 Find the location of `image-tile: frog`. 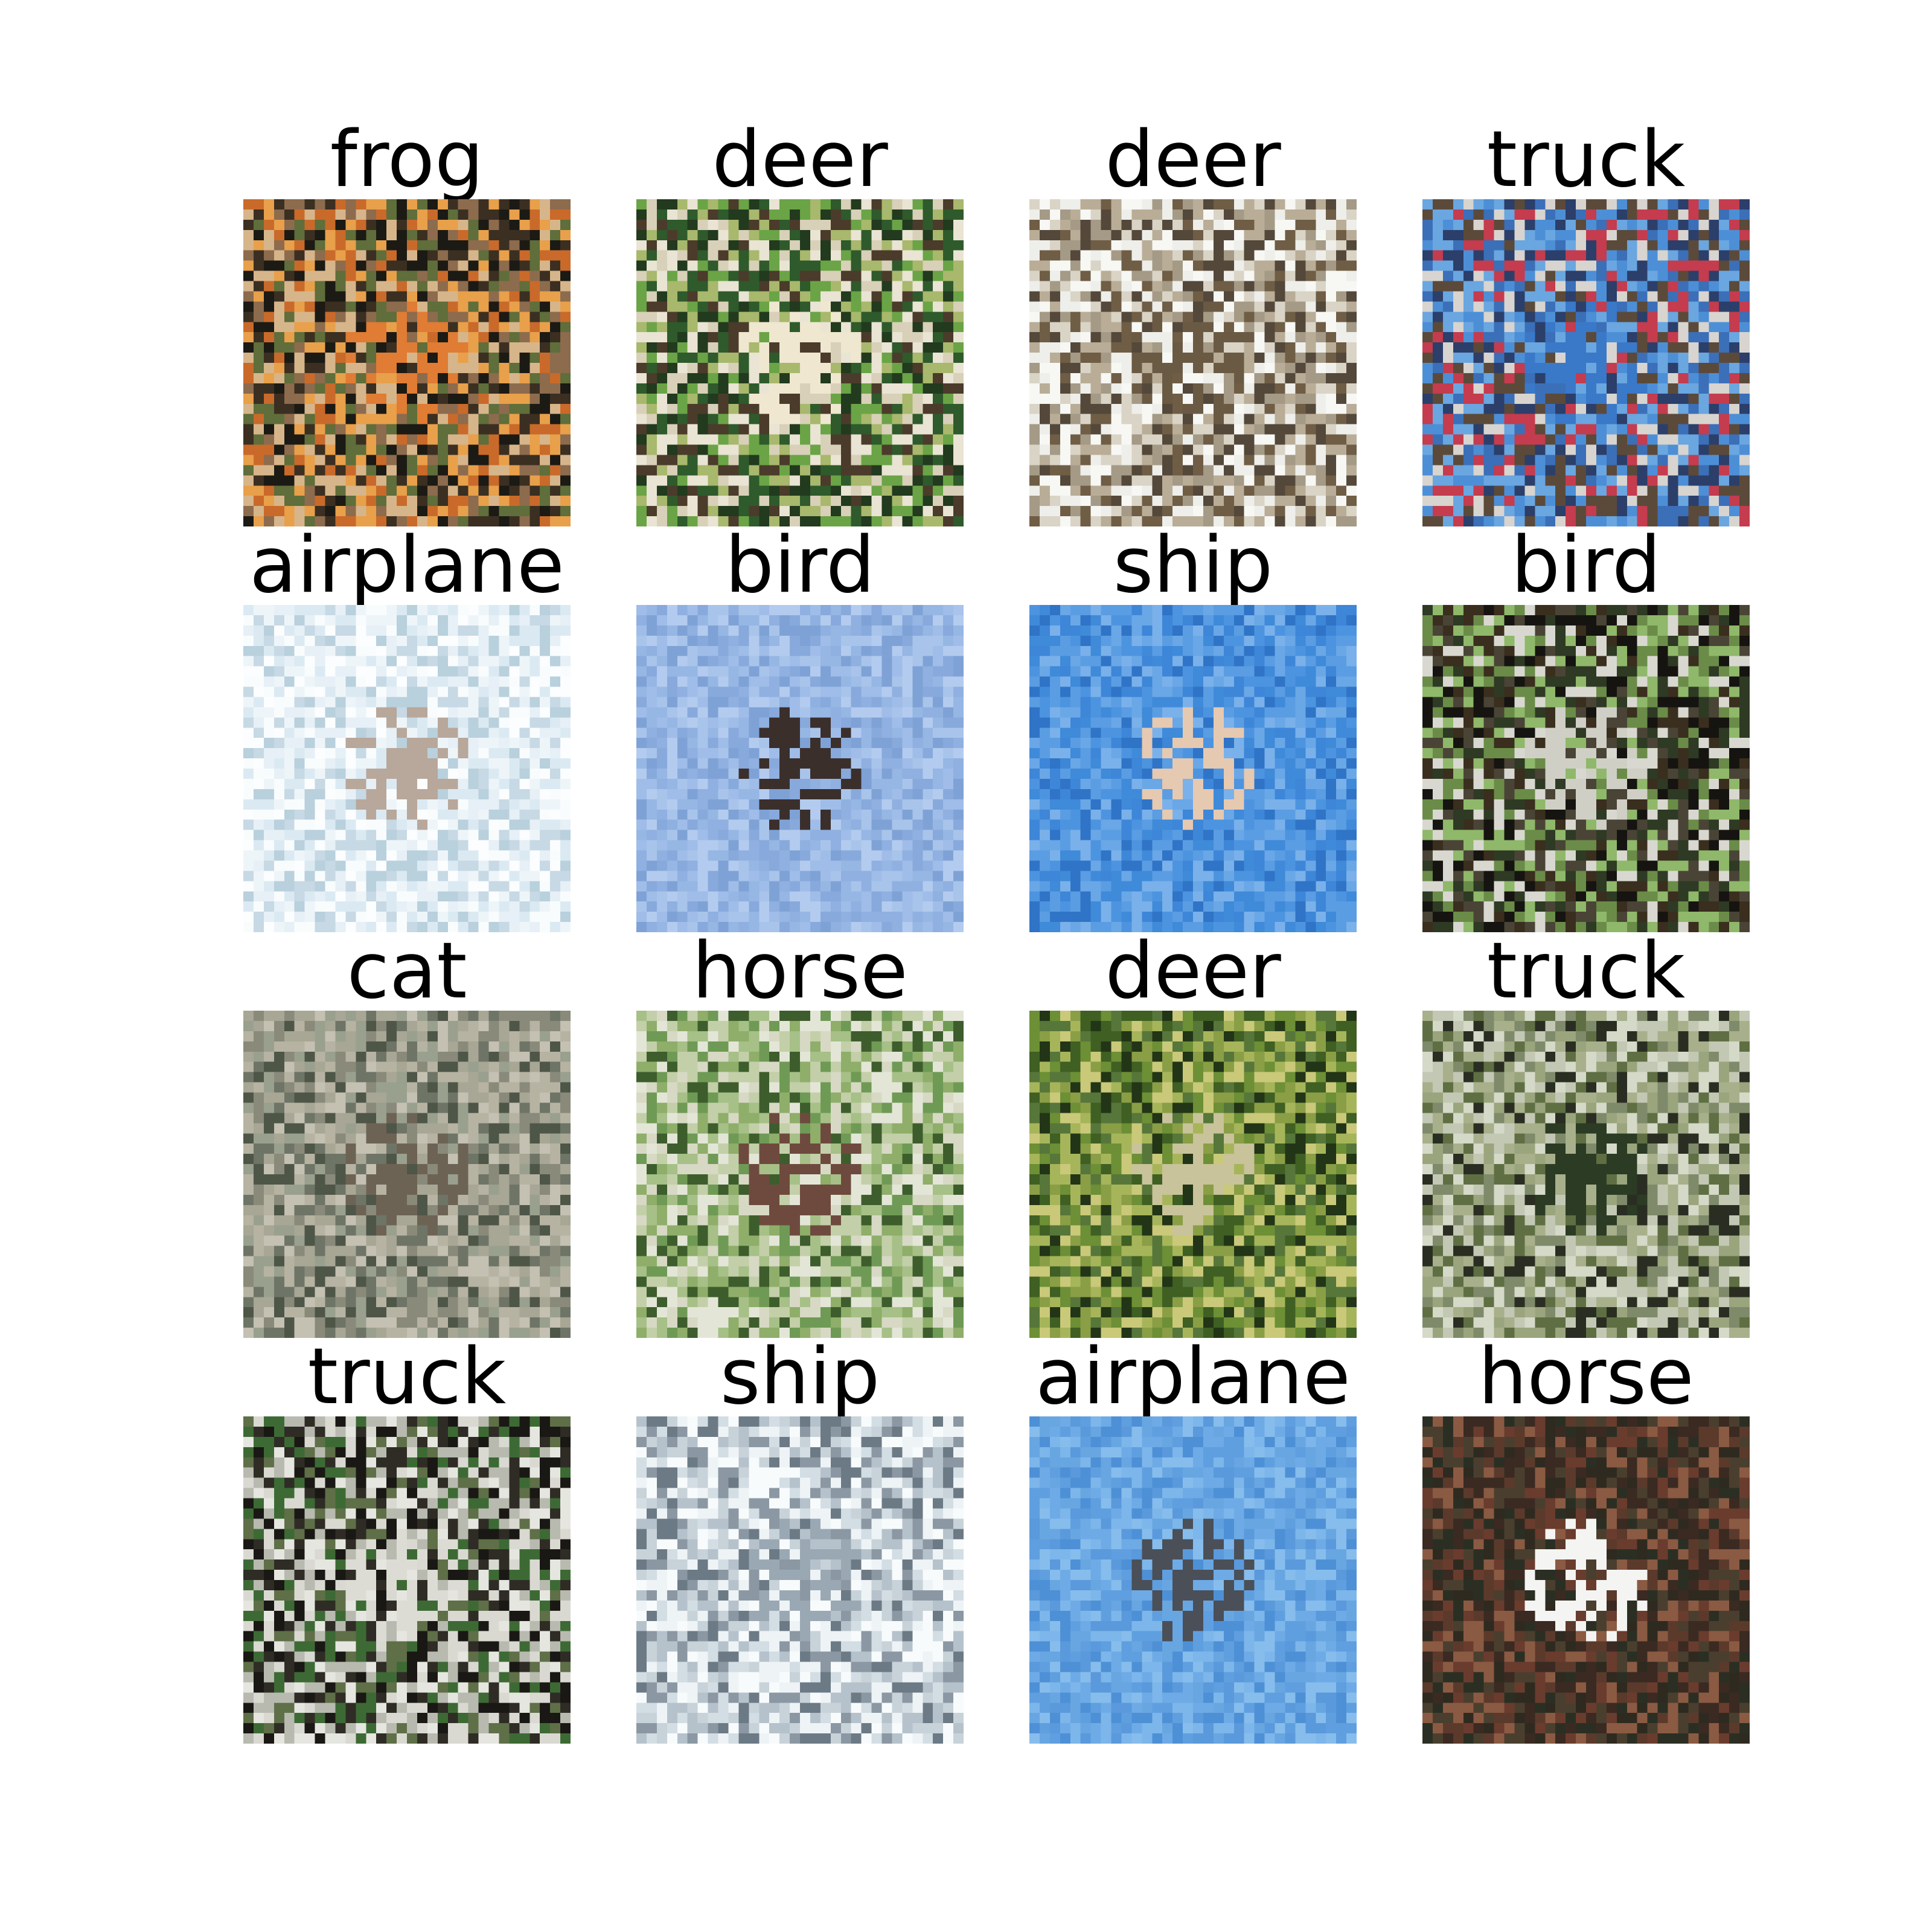

image-tile: frog is located at coordinates (407, 323).